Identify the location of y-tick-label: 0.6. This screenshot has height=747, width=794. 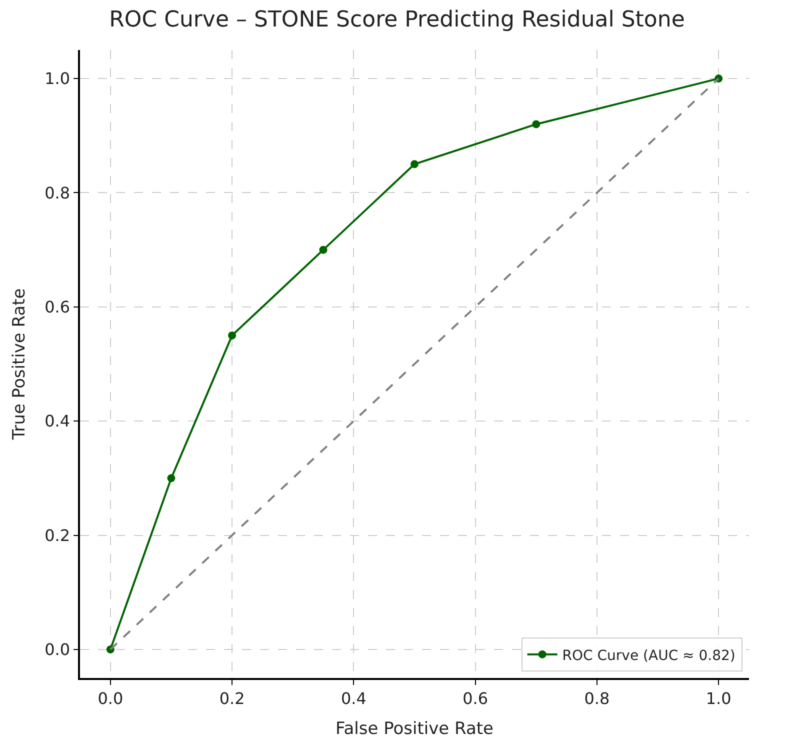
(57, 307).